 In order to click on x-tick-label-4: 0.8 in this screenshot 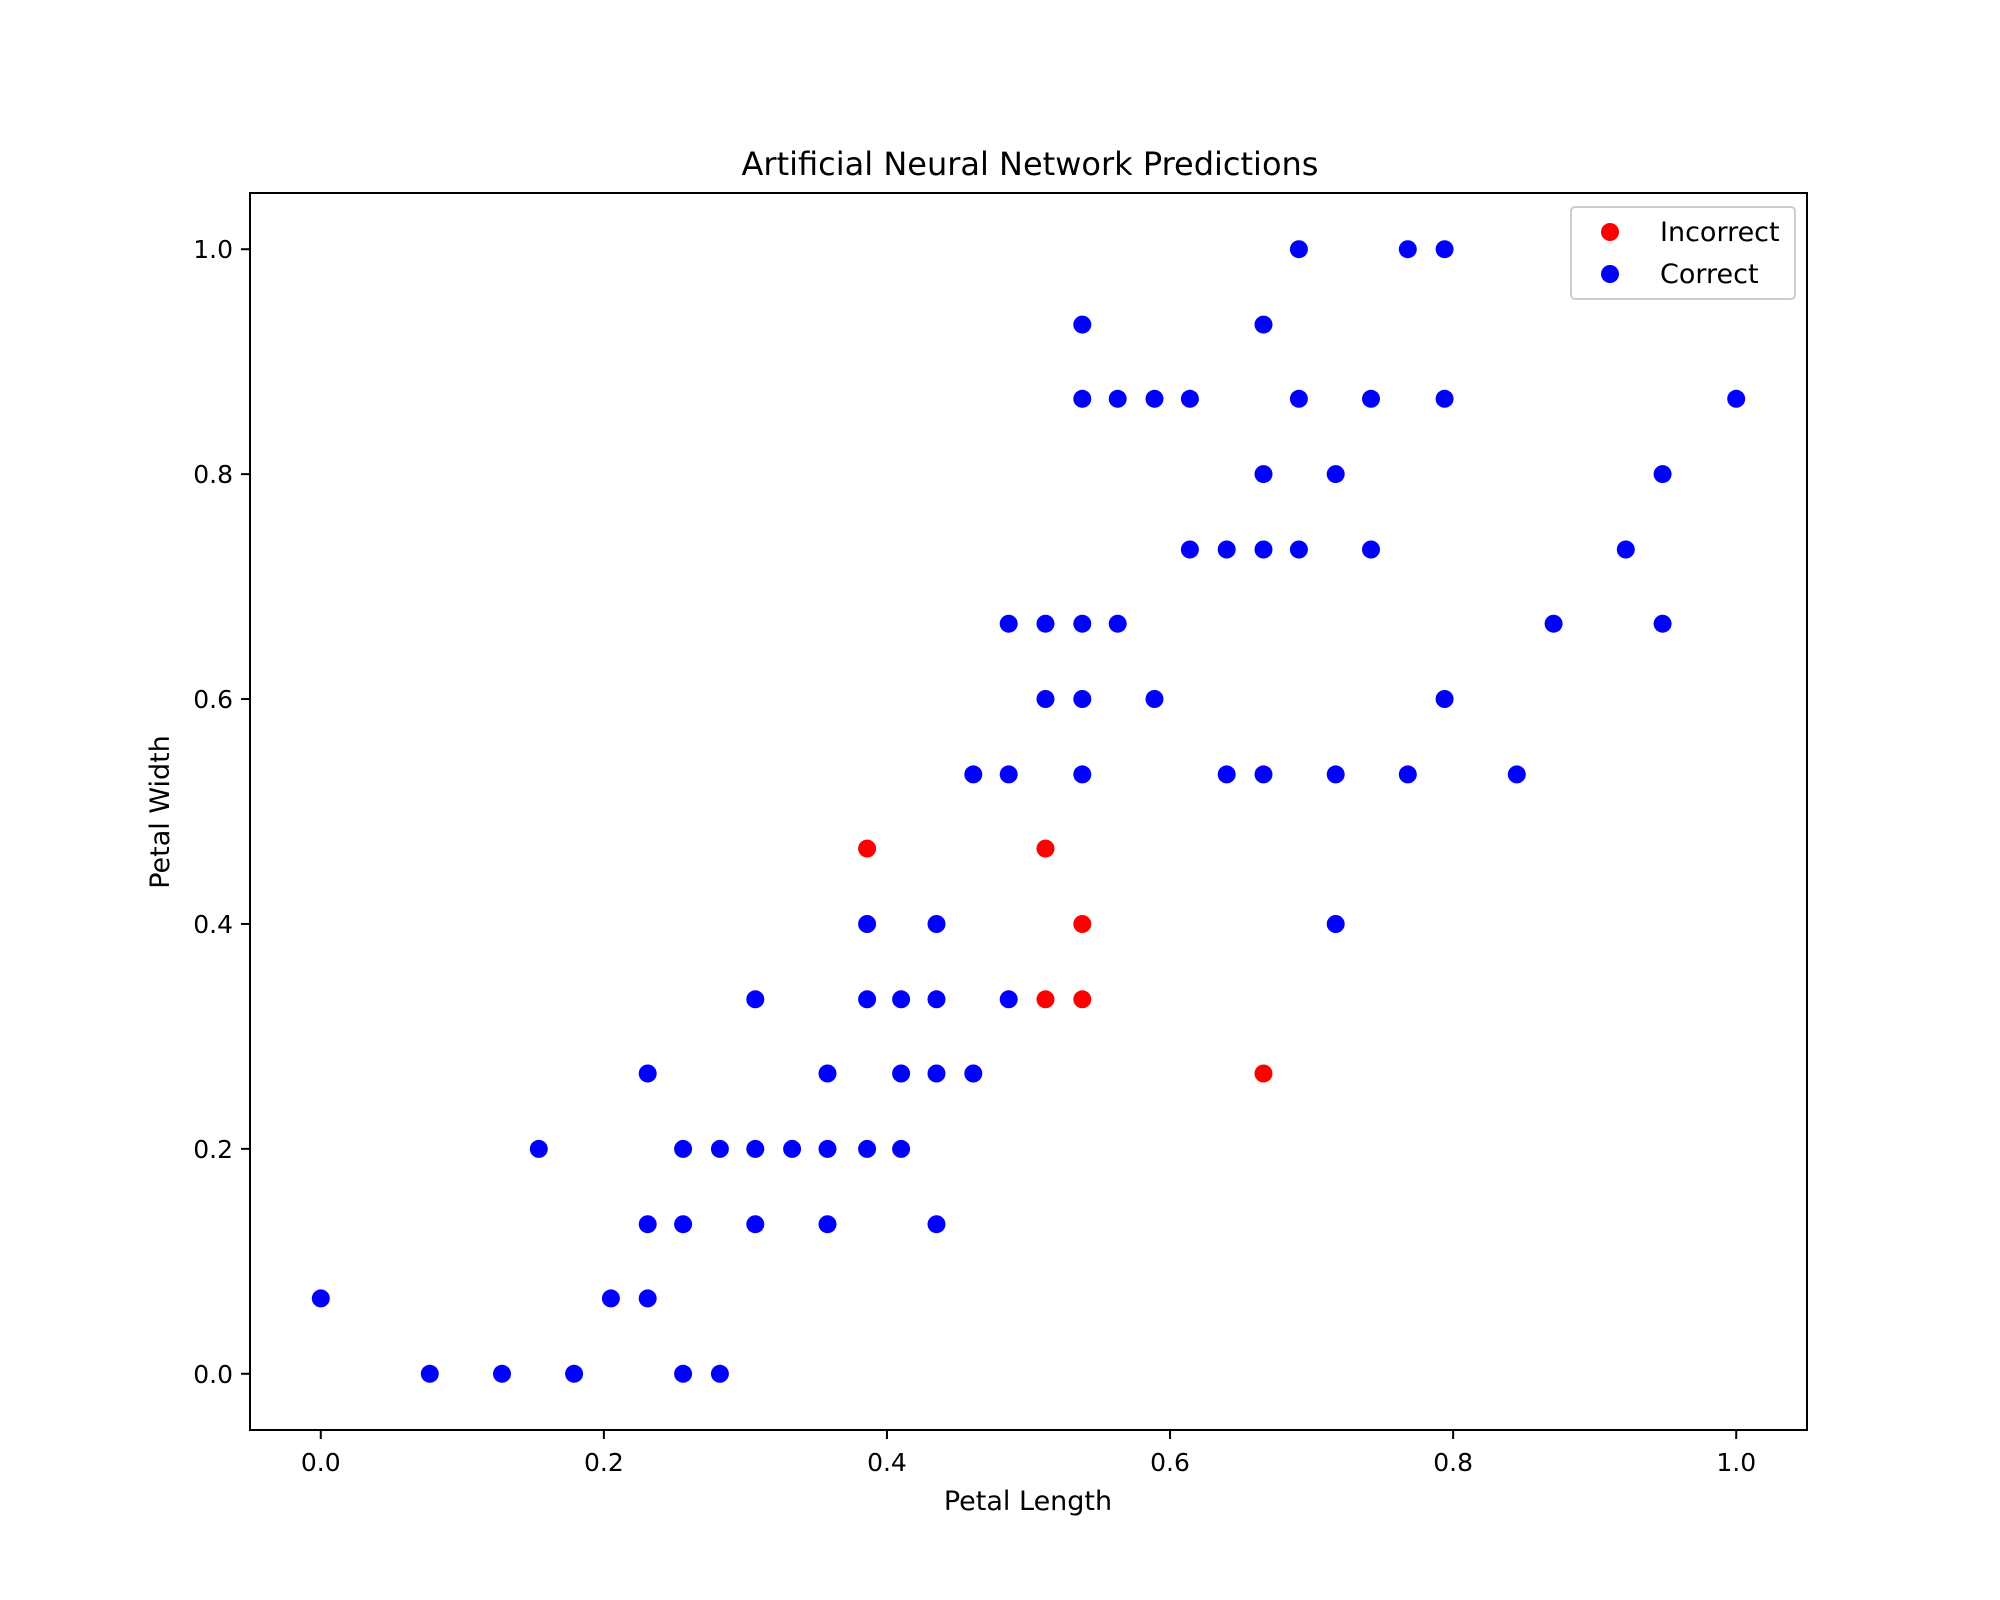, I will do `click(1453, 1462)`.